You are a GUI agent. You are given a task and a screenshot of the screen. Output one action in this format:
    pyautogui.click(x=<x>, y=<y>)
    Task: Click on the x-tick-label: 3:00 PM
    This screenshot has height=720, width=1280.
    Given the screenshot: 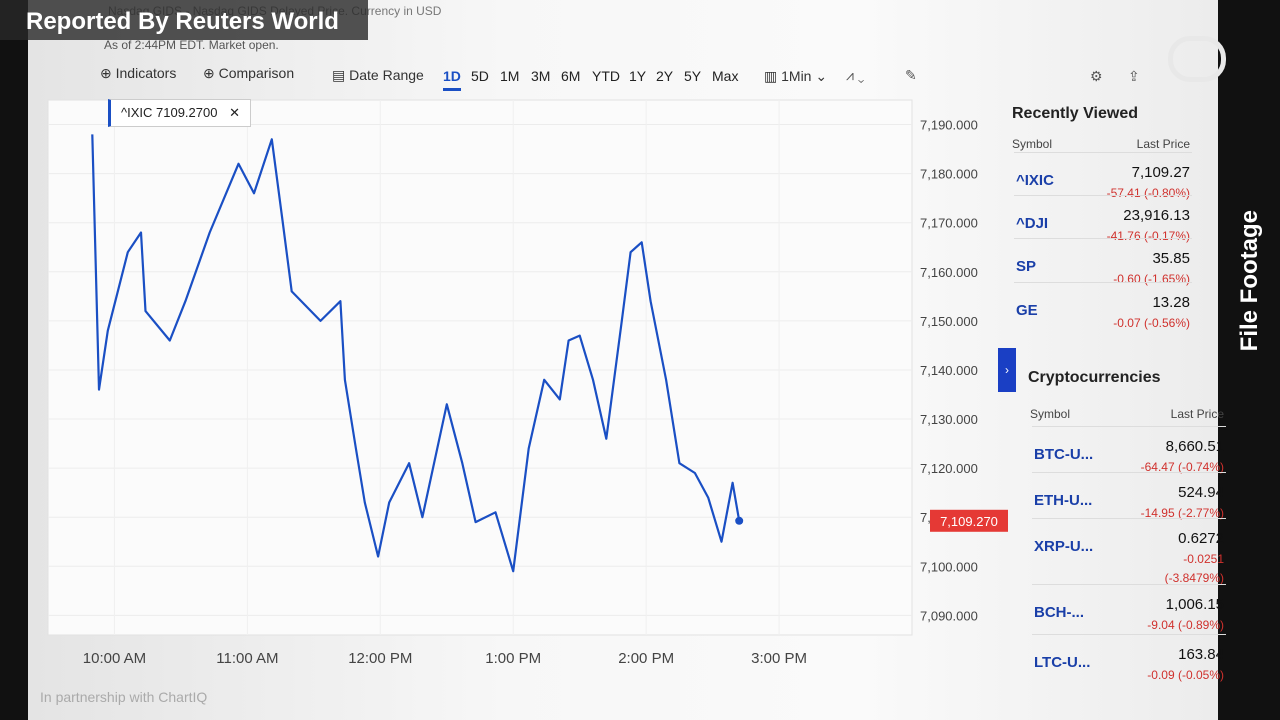 What is the action you would take?
    pyautogui.click(x=779, y=658)
    